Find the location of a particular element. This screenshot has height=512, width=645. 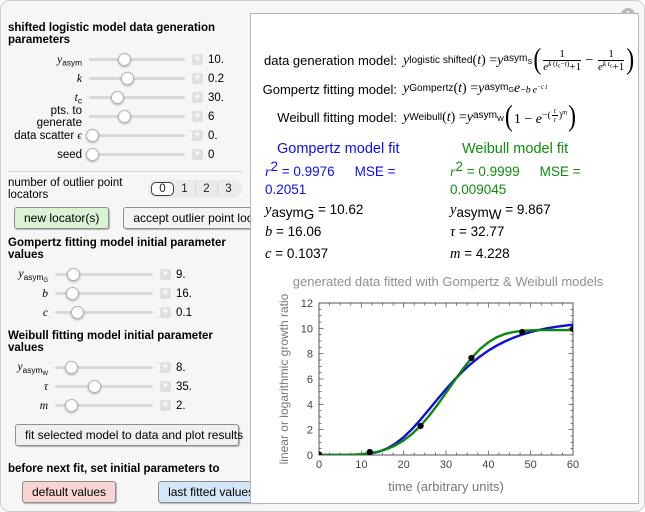

svg-text: 20 is located at coordinates (404, 465).